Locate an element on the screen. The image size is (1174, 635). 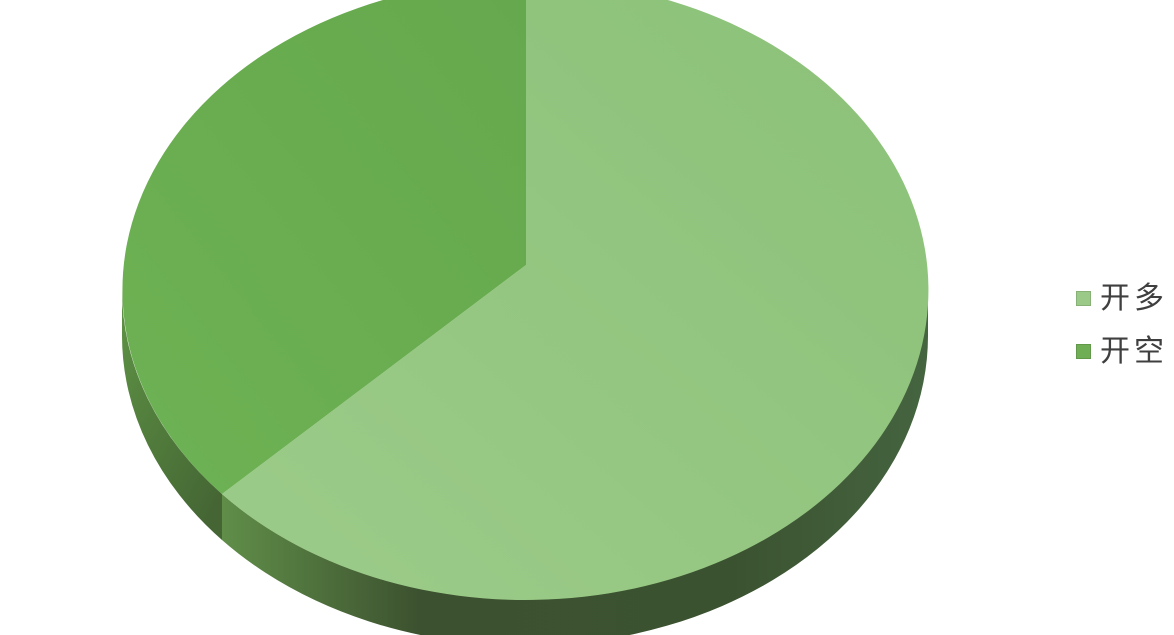
legend-key-swatch-kaiduo is located at coordinates (1083, 298).